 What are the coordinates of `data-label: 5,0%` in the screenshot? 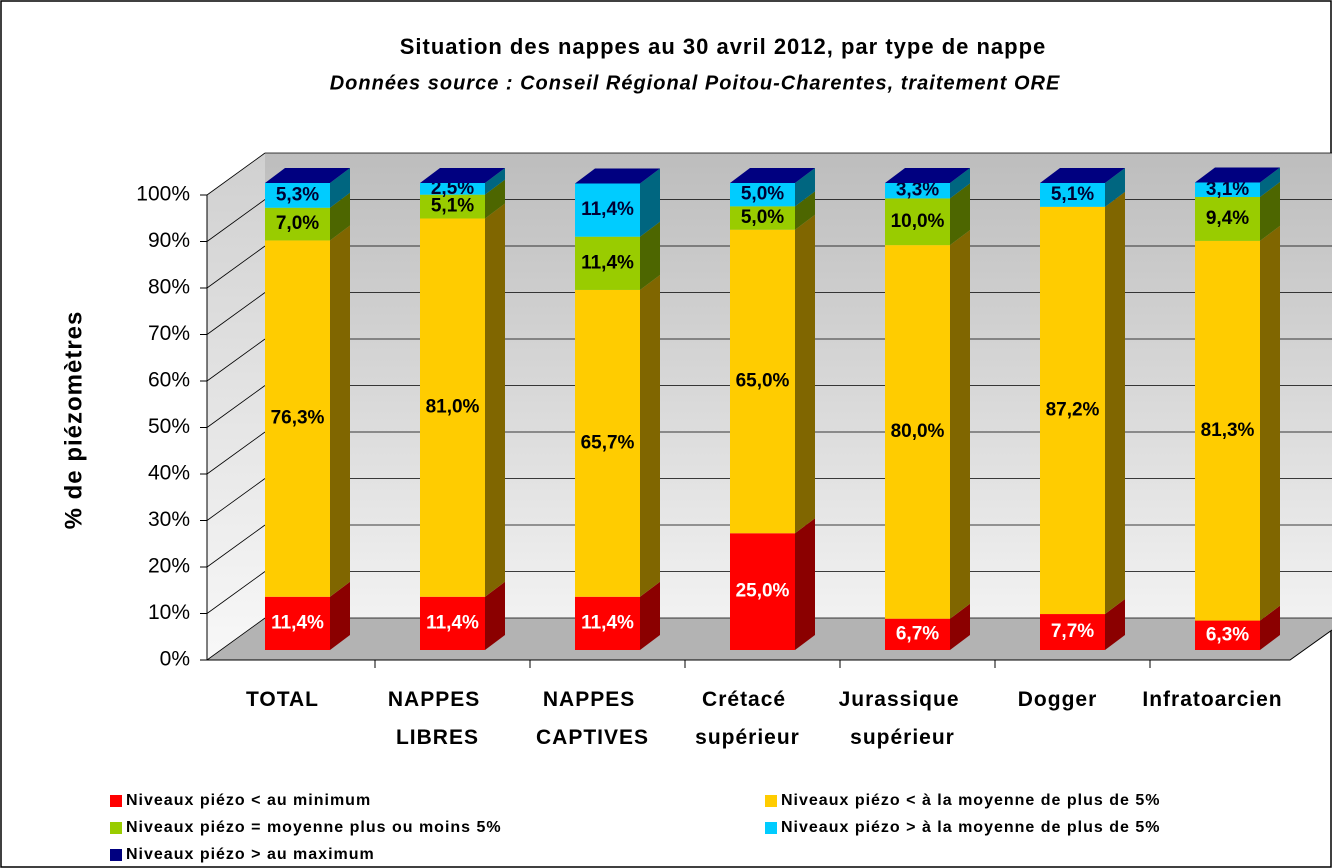 It's located at (762, 194).